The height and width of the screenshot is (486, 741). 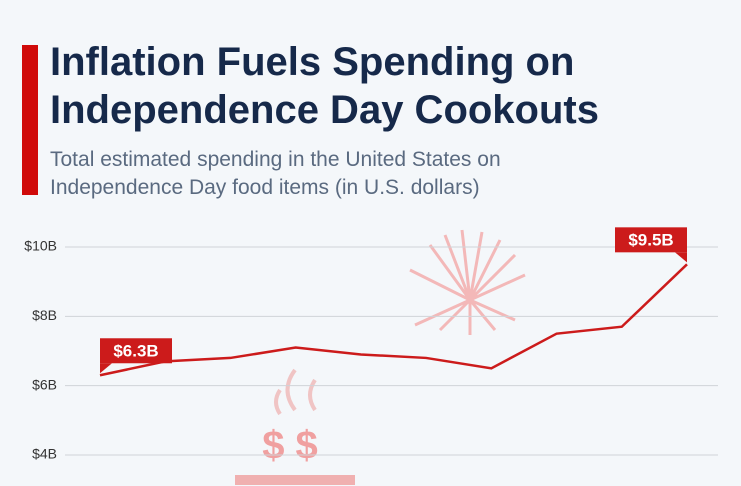 I want to click on y-tick-label: $6B, so click(x=44, y=384).